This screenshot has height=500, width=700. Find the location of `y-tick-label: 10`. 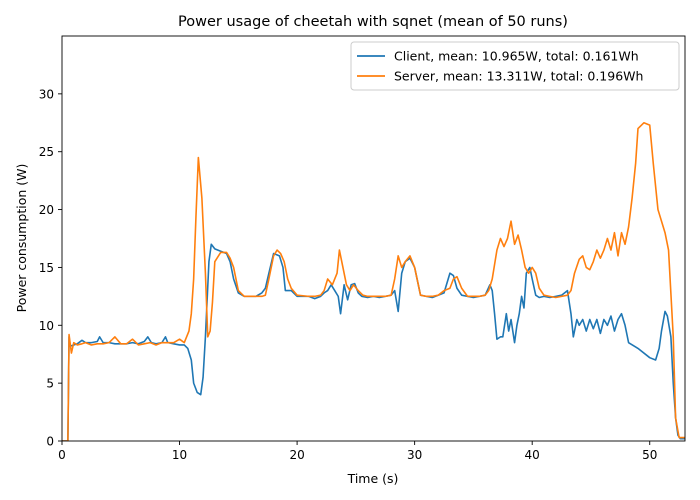

y-tick-label: 10 is located at coordinates (46, 326).